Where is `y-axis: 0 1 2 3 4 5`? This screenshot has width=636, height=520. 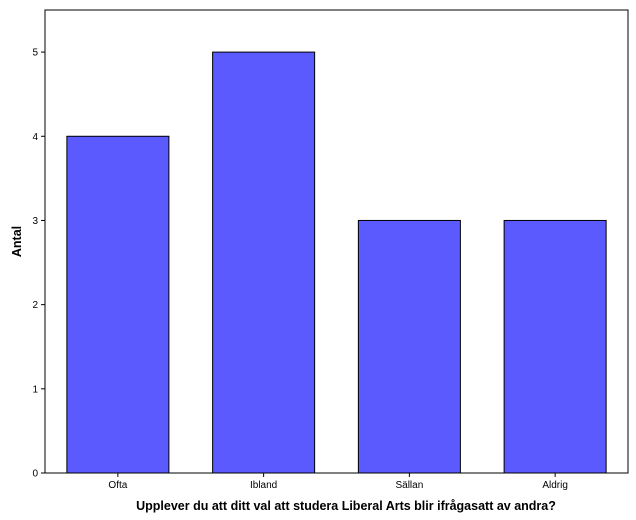
y-axis: 0 1 2 3 4 5 is located at coordinates (38, 264).